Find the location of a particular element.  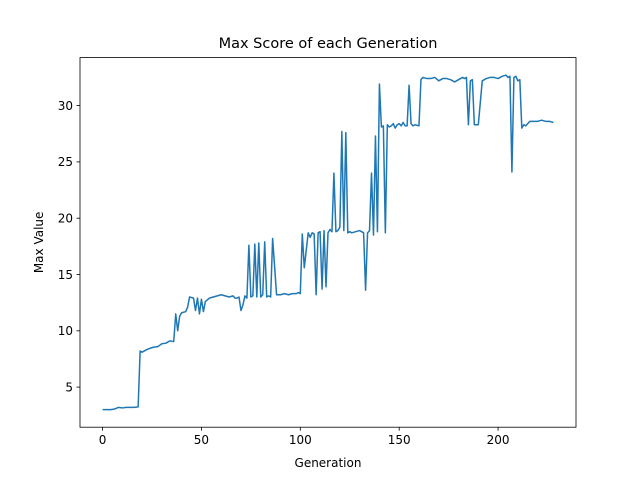

x-axis-label: Generation is located at coordinates (328, 463).